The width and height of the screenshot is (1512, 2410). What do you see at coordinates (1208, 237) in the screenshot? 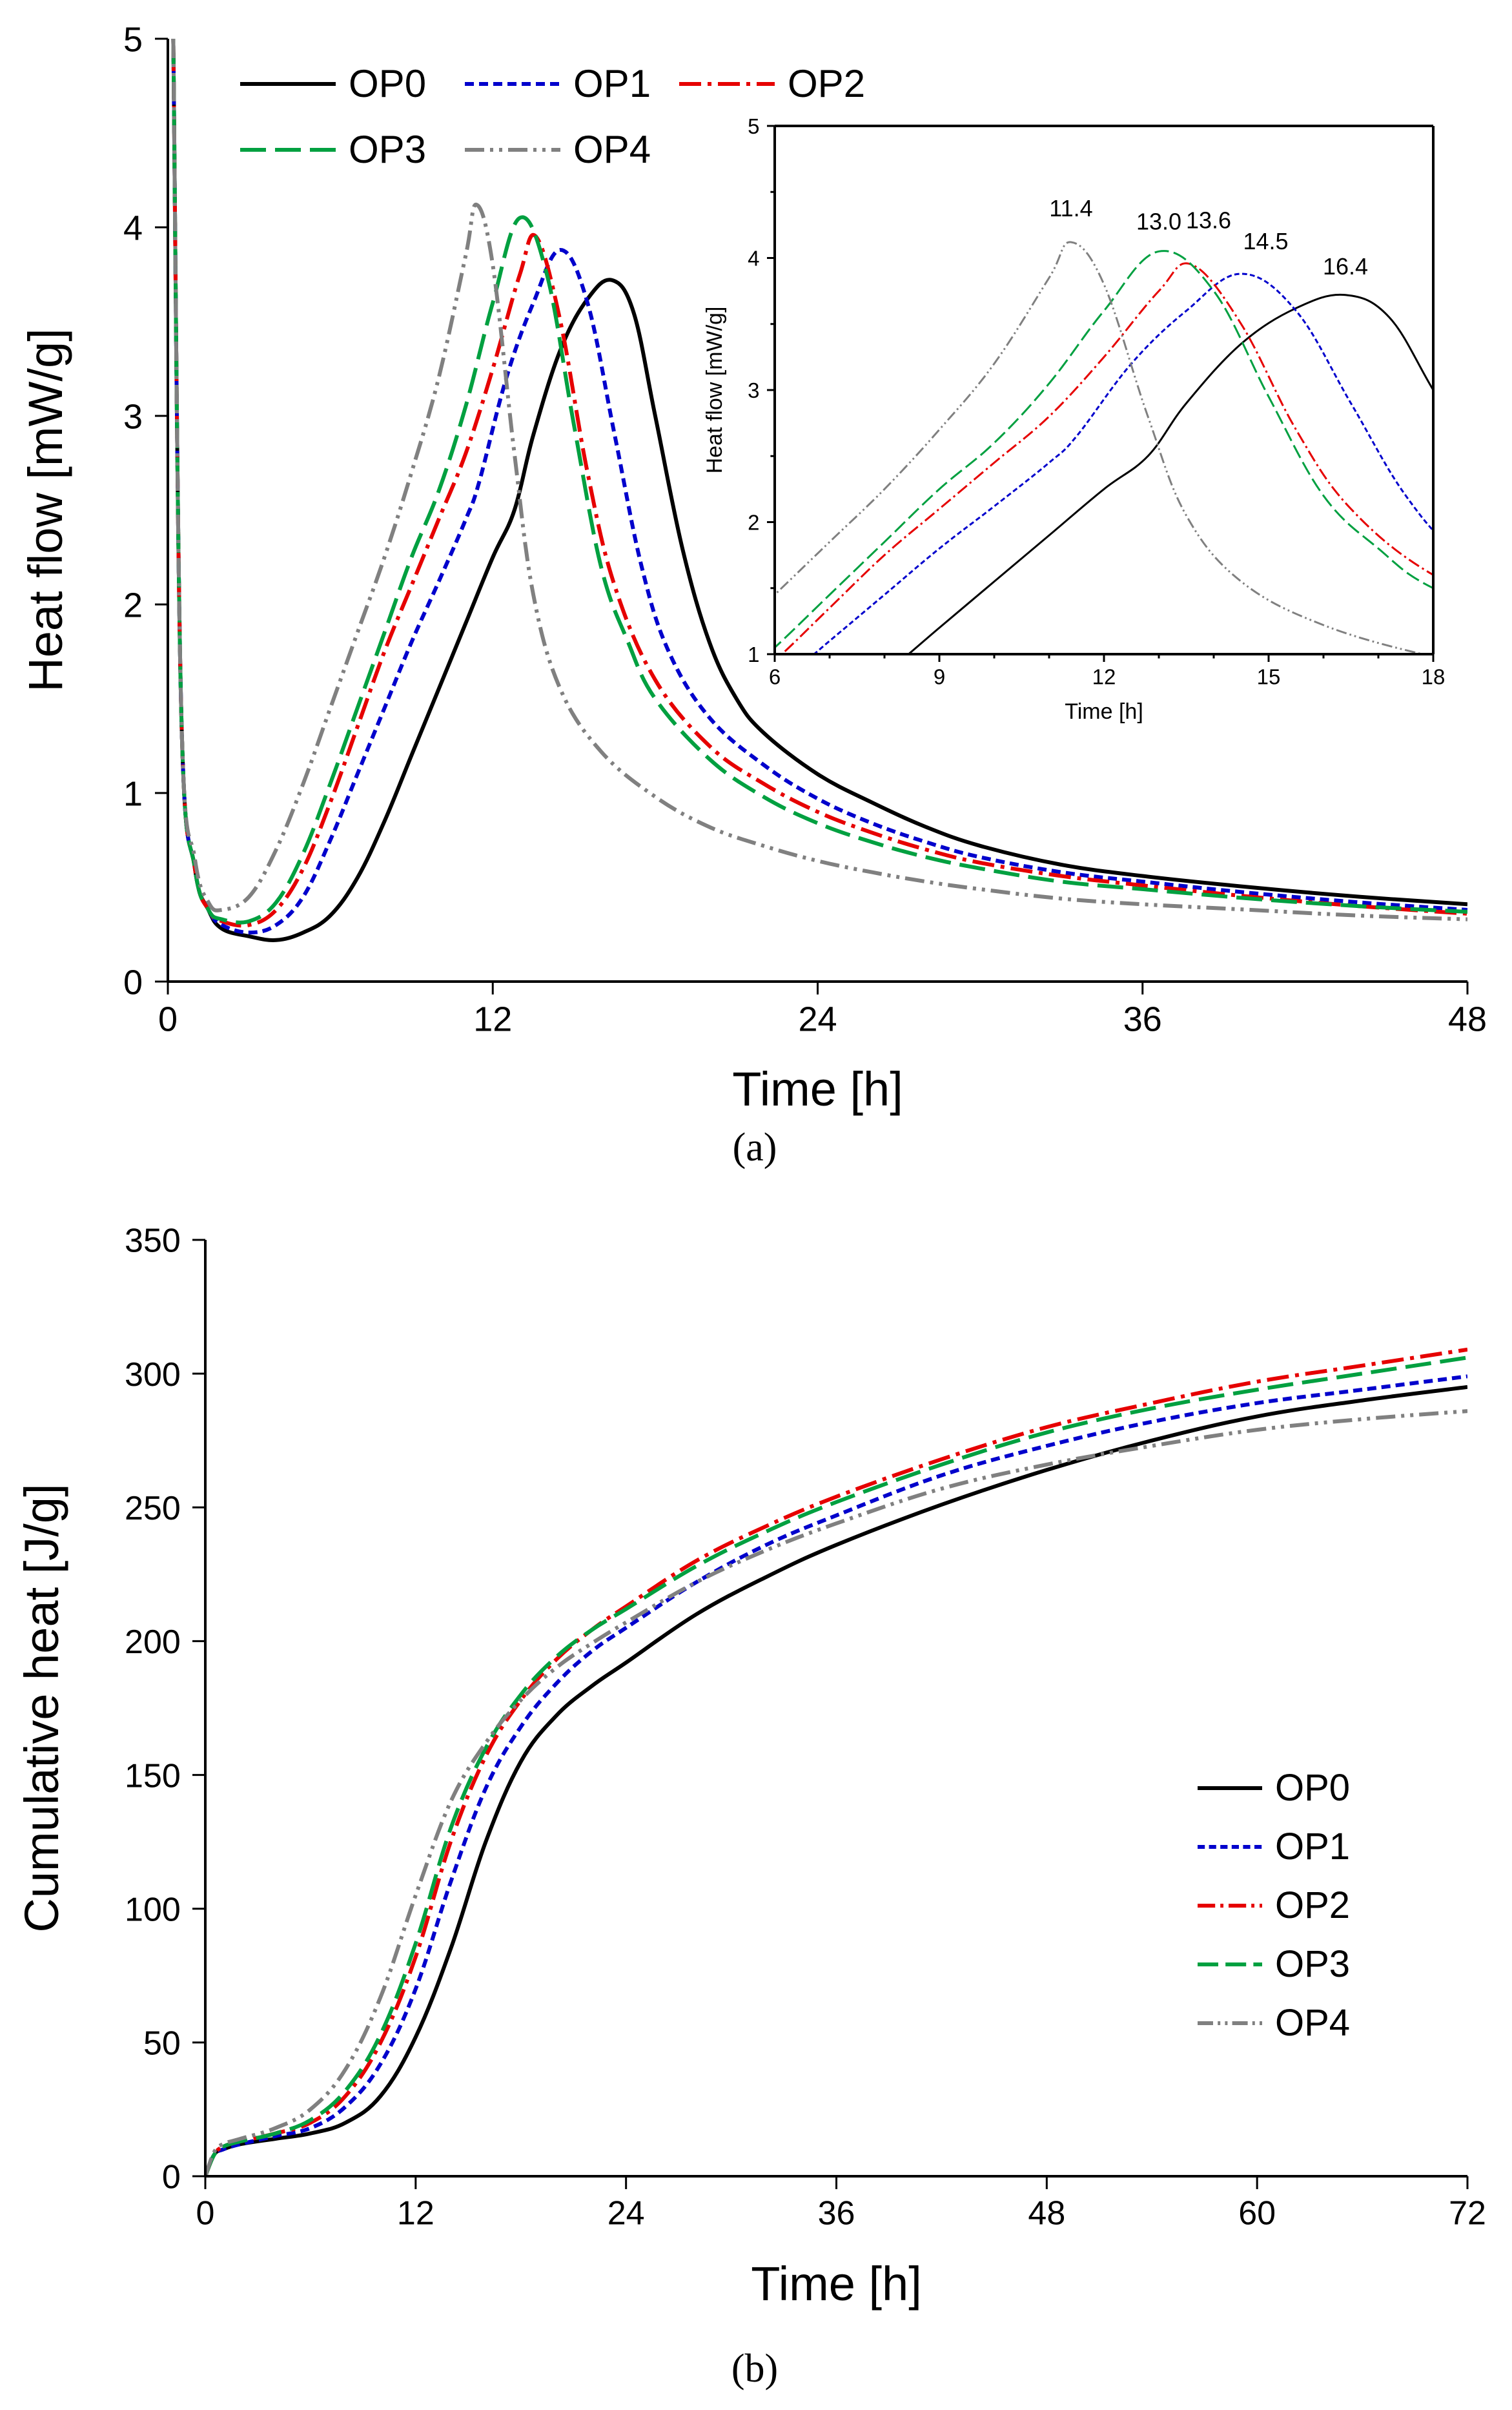
I see `inset-peak-annotations: 11.4 13.0 13.6 14.5 16.4` at bounding box center [1208, 237].